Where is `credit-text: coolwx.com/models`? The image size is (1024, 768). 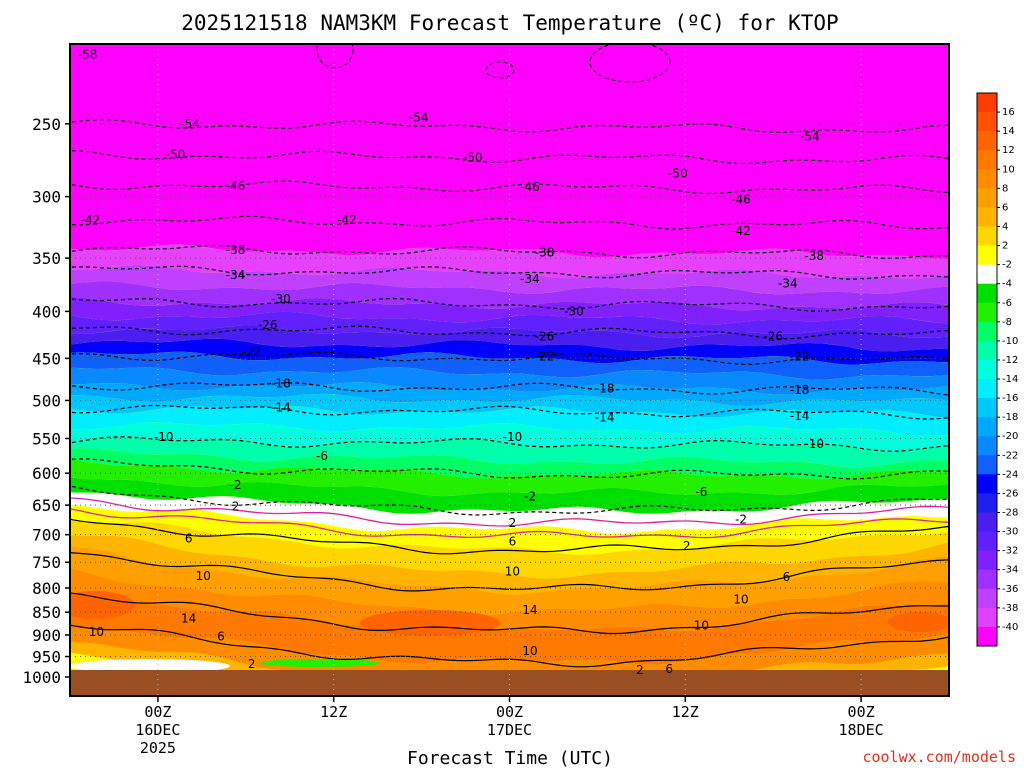 credit-text: coolwx.com/models is located at coordinates (939, 757).